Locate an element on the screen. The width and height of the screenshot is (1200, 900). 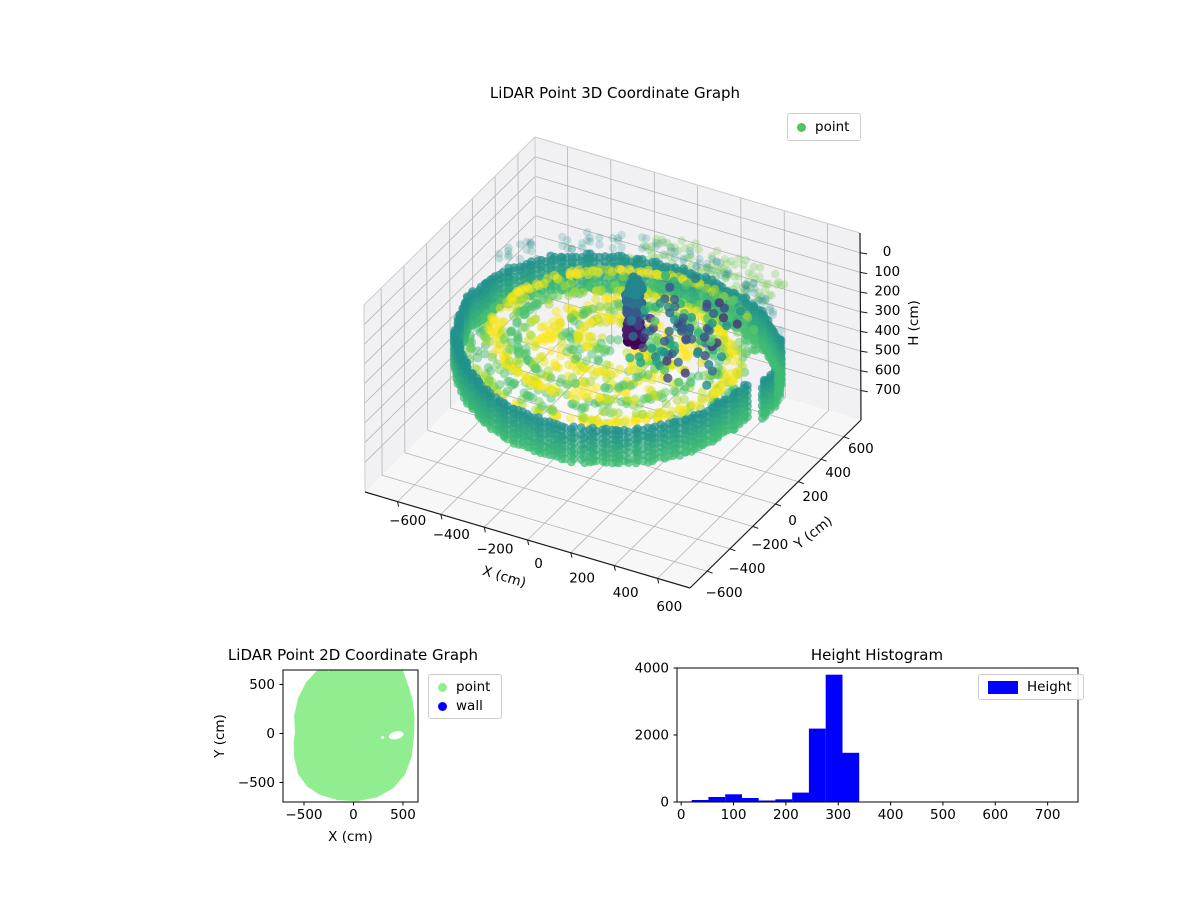
plot2d-frame is located at coordinates (350, 736).